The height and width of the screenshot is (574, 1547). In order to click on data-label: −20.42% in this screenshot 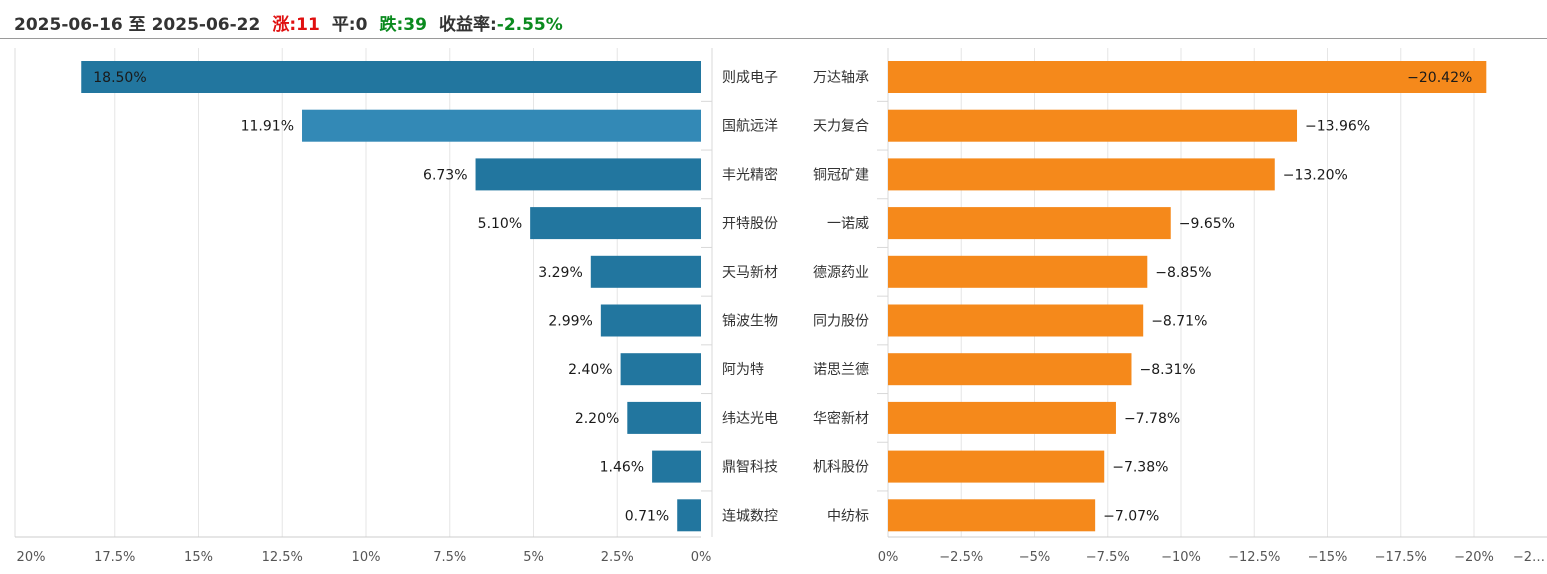, I will do `click(1439, 78)`.